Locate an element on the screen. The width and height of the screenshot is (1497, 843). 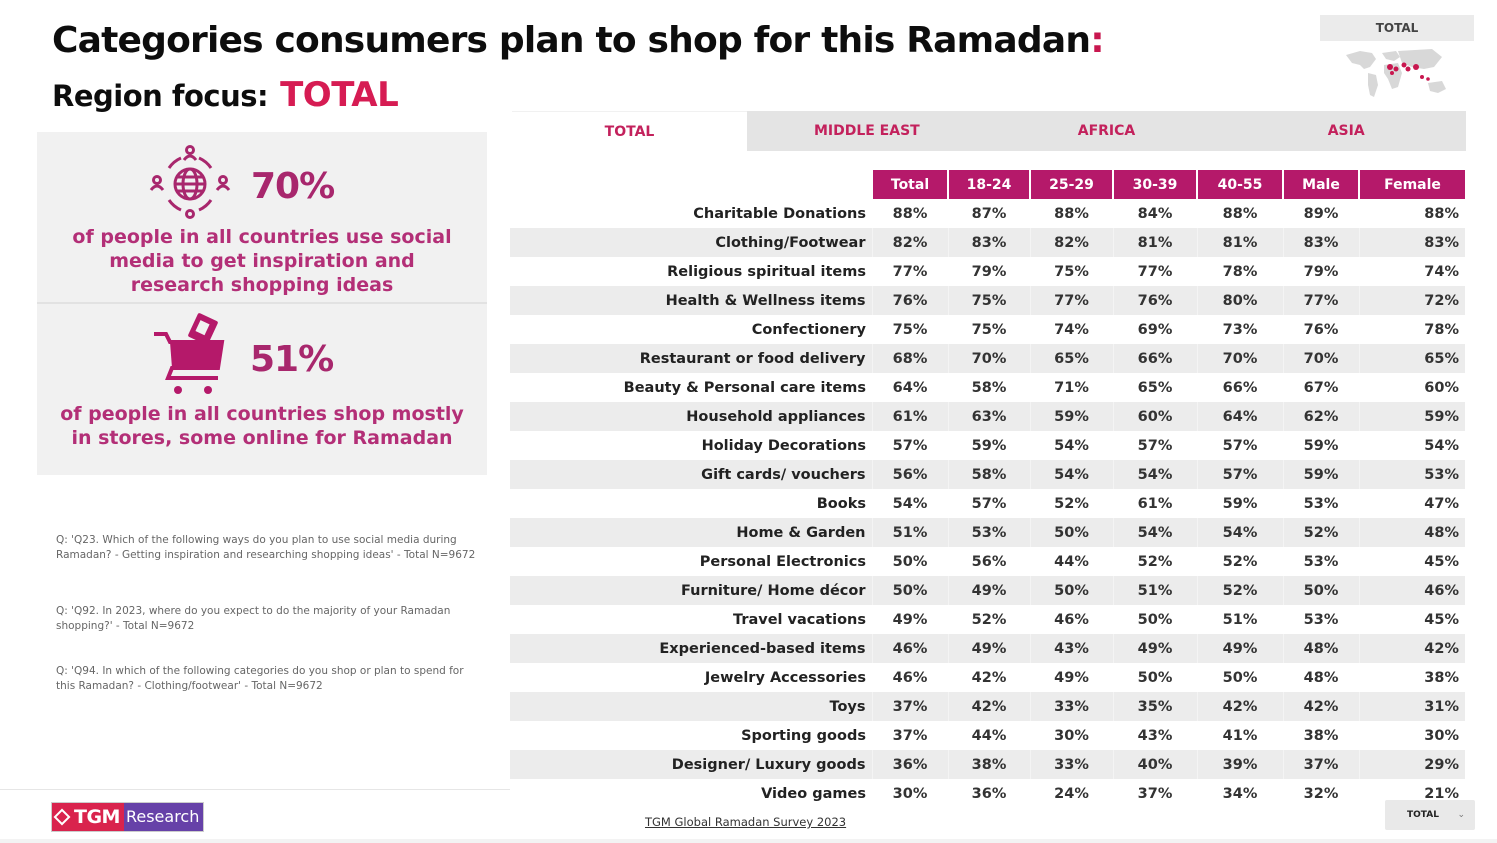
cell-40-55: 88% is located at coordinates (1240, 213).